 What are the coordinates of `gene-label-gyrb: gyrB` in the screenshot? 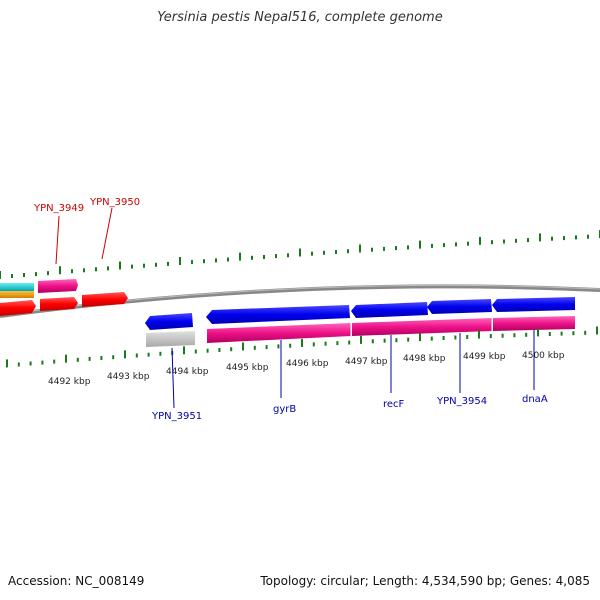 It's located at (284, 409).